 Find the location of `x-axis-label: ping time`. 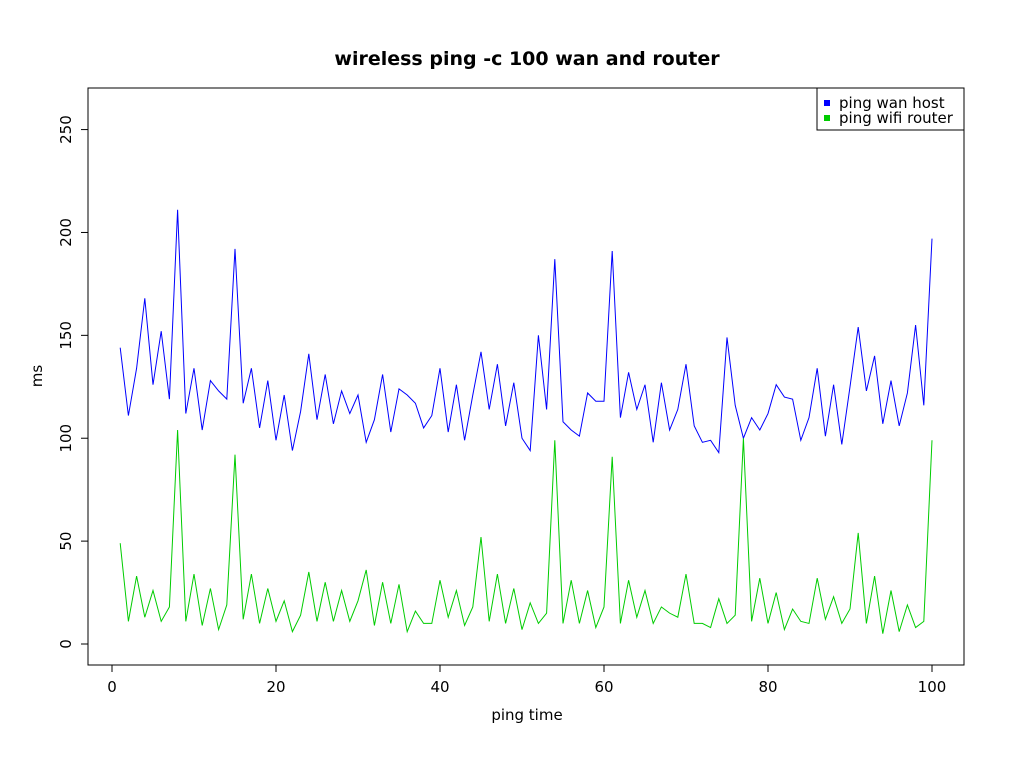

x-axis-label: ping time is located at coordinates (526, 715).